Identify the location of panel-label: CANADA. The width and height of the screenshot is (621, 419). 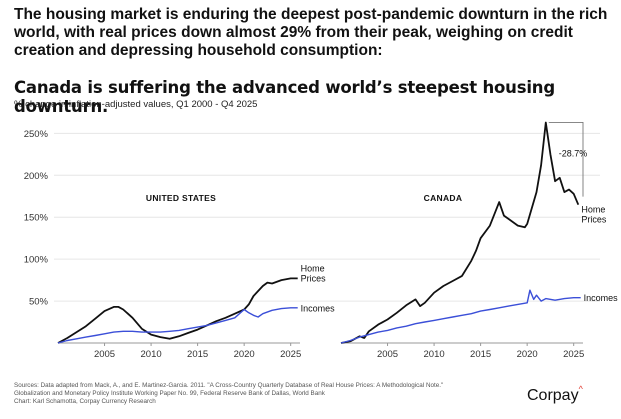
(443, 198).